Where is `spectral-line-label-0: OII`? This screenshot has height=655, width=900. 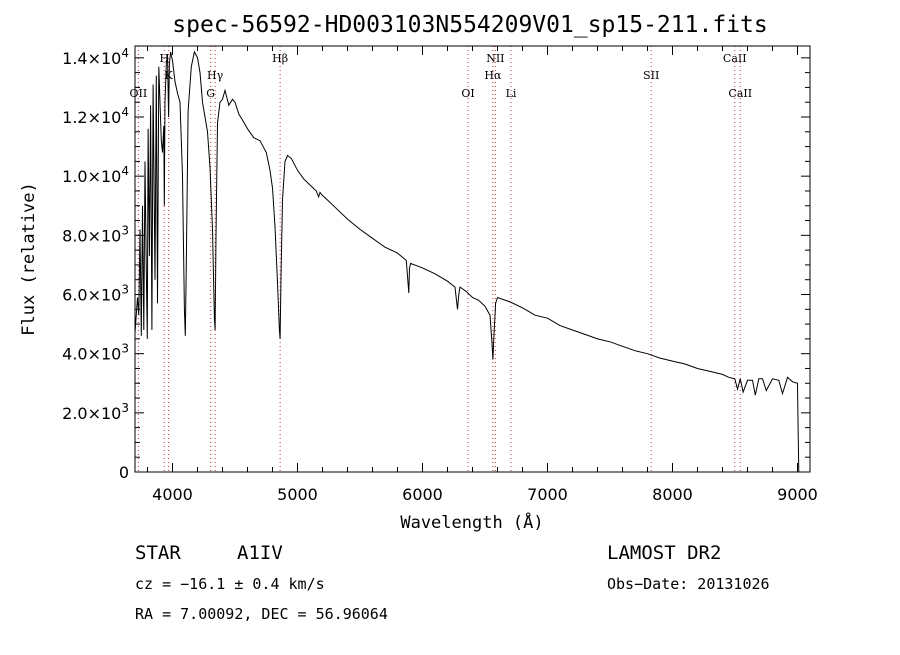 spectral-line-label-0: OII is located at coordinates (139, 93).